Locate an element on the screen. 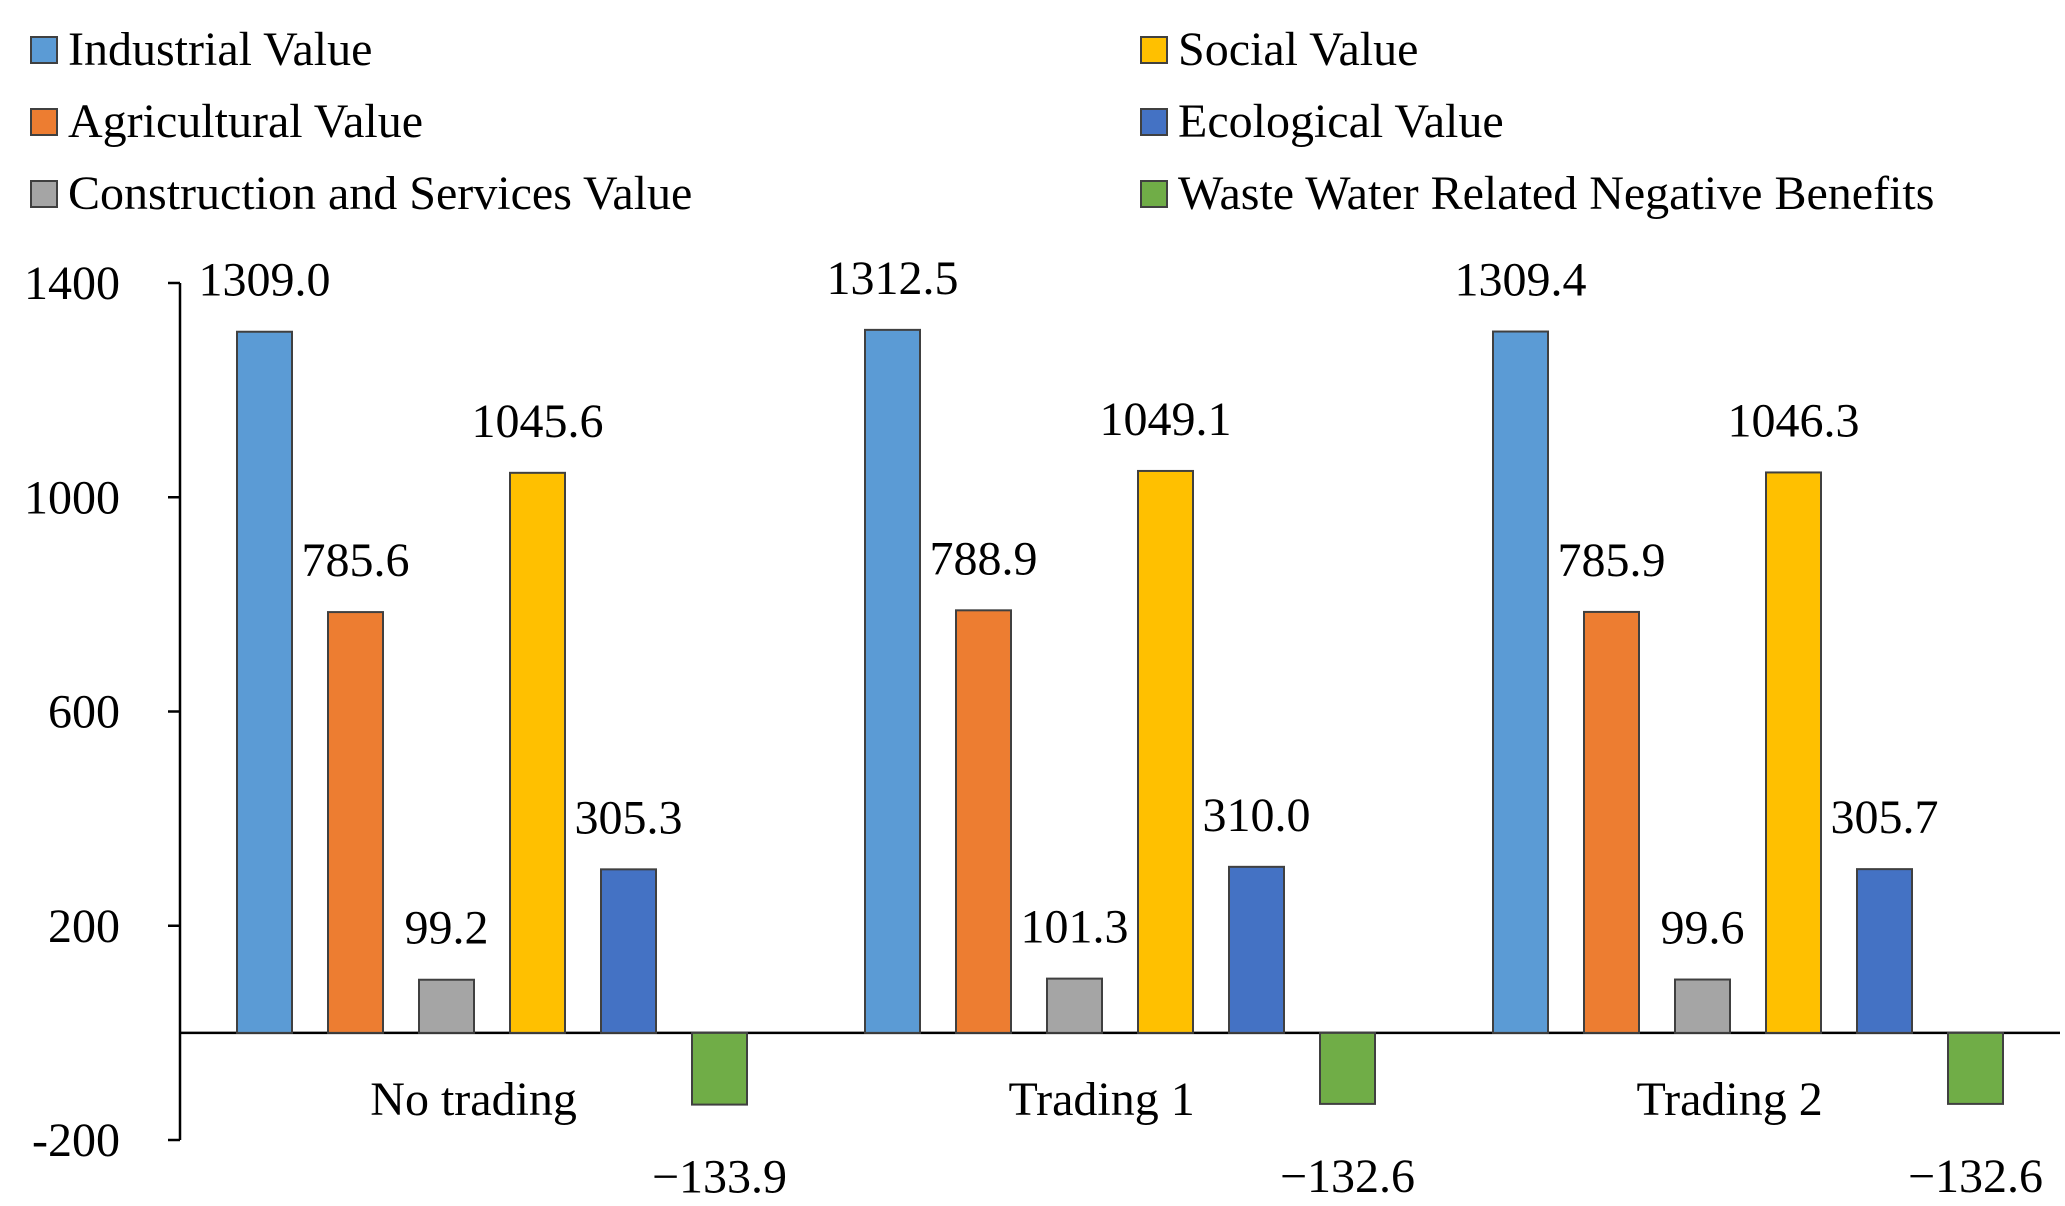 Image resolution: width=2065 pixels, height=1206 pixels. data-label: 305.7 is located at coordinates (1885, 817).